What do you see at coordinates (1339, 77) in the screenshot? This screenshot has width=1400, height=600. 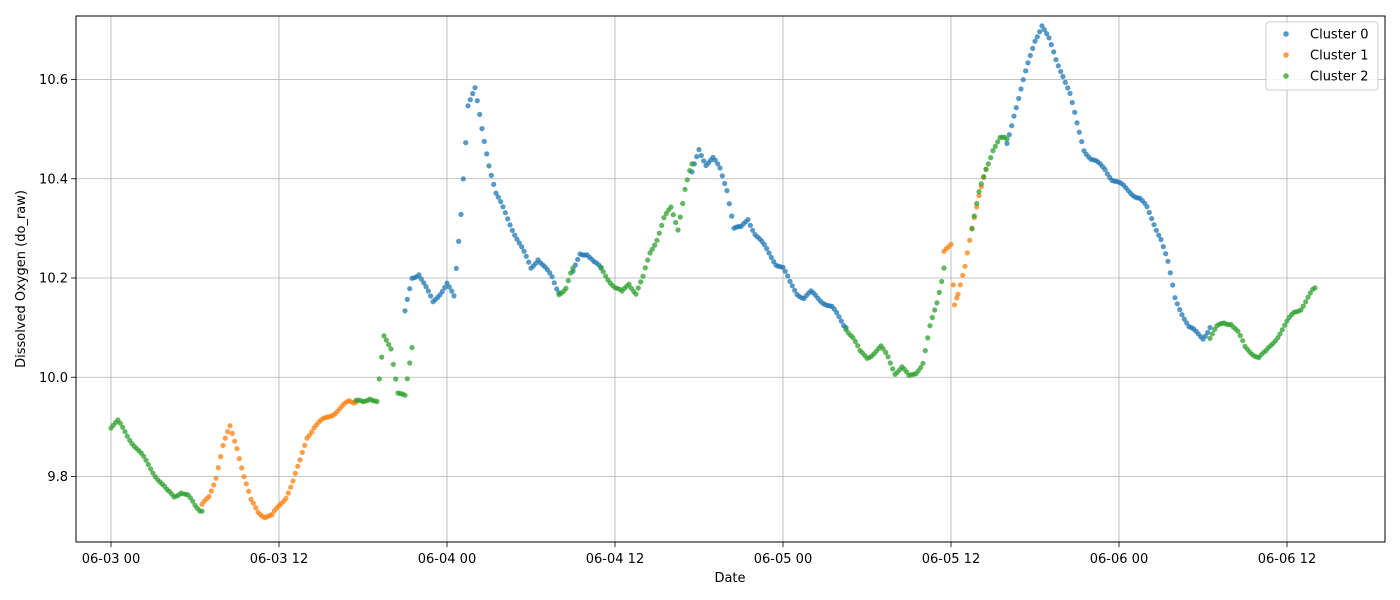 I see `legend-label: Cluster 2` at bounding box center [1339, 77].